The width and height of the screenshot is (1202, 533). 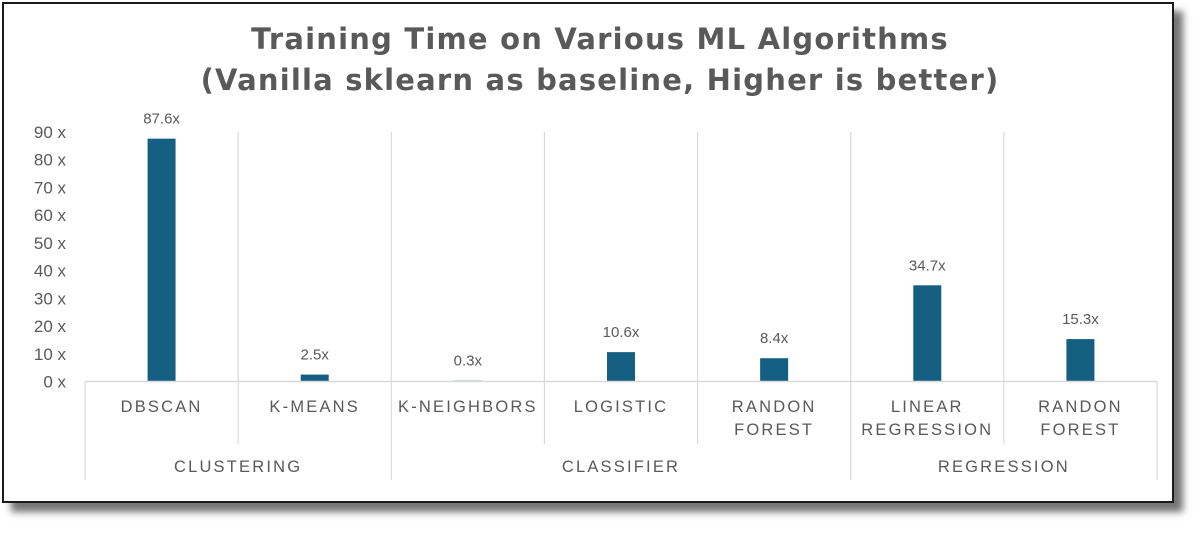 I want to click on x-group-label: CLUSTERING, so click(x=238, y=467).